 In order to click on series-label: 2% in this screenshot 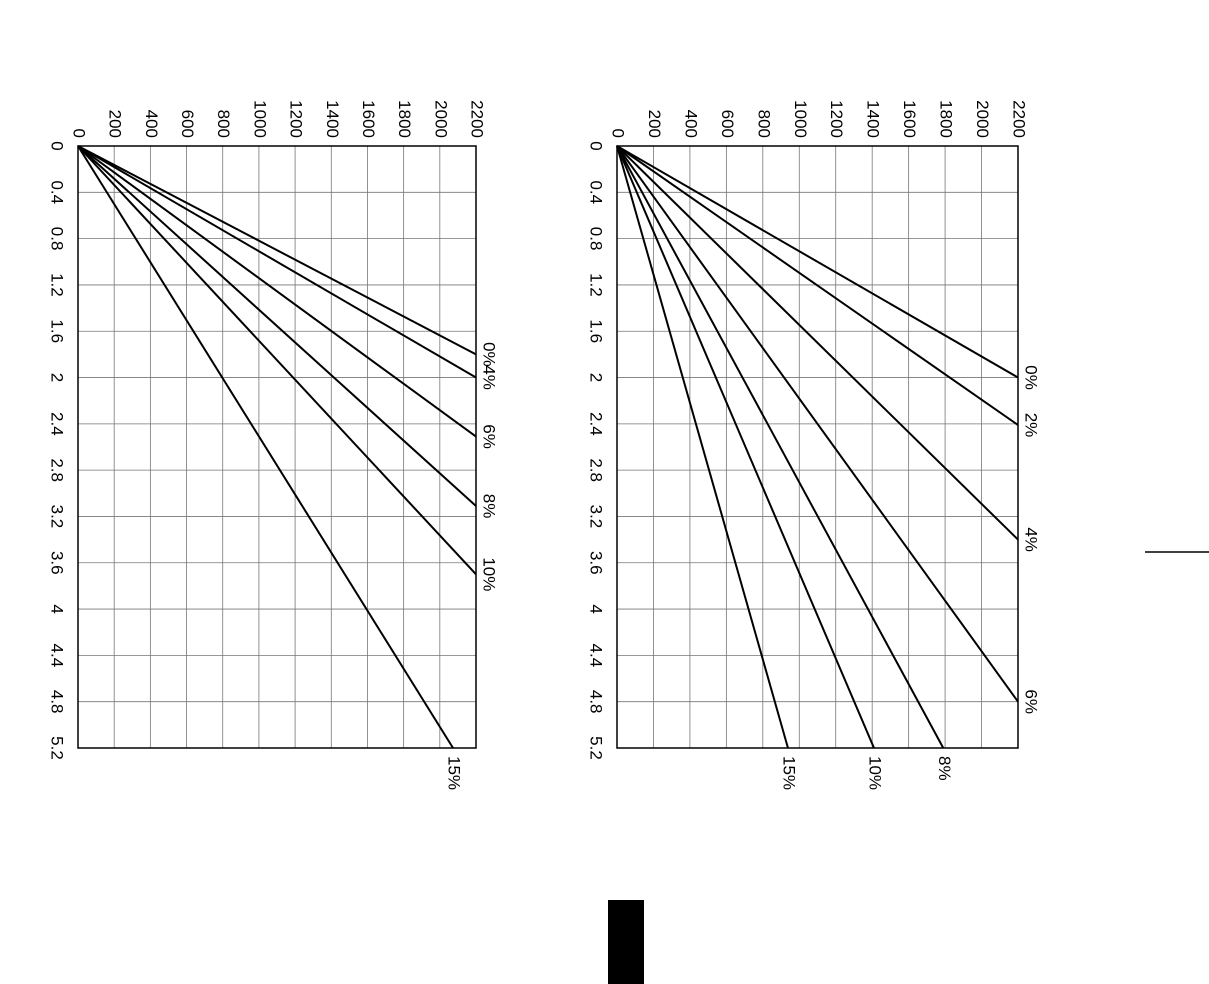, I will do `click(1031, 425)`.